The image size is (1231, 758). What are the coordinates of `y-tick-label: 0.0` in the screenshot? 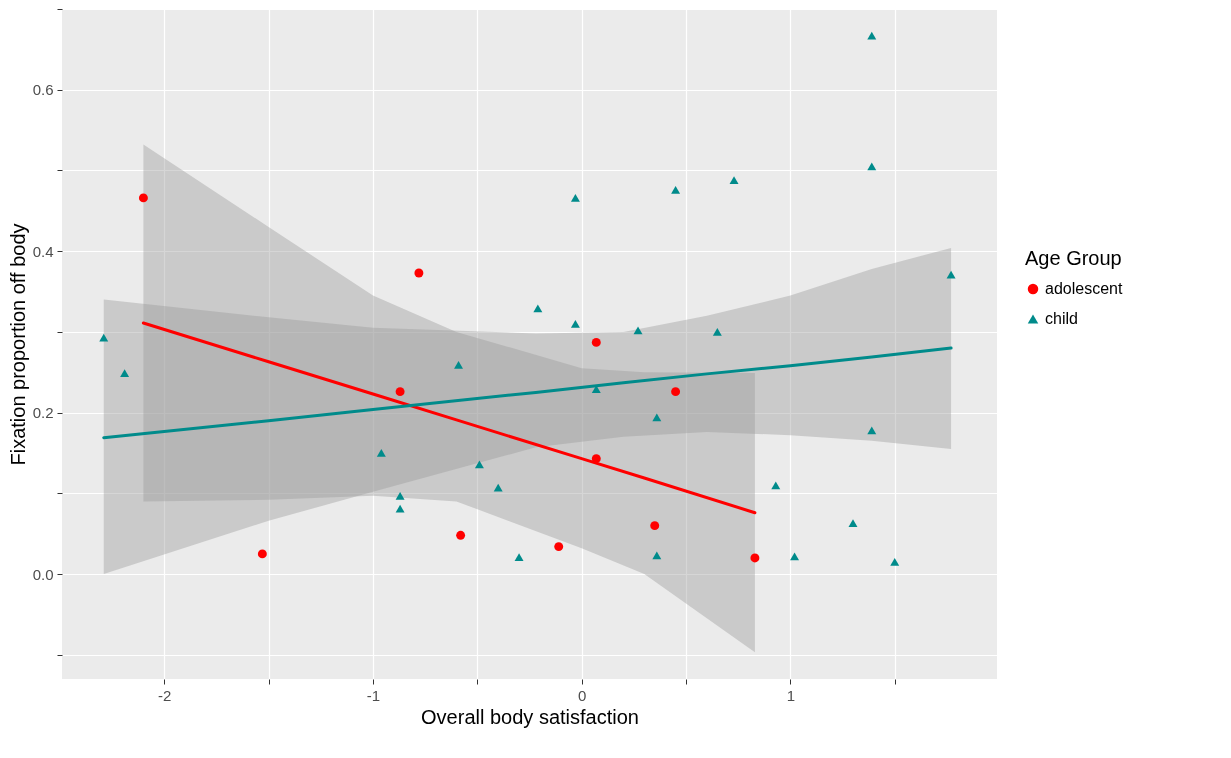 It's located at (43, 574).